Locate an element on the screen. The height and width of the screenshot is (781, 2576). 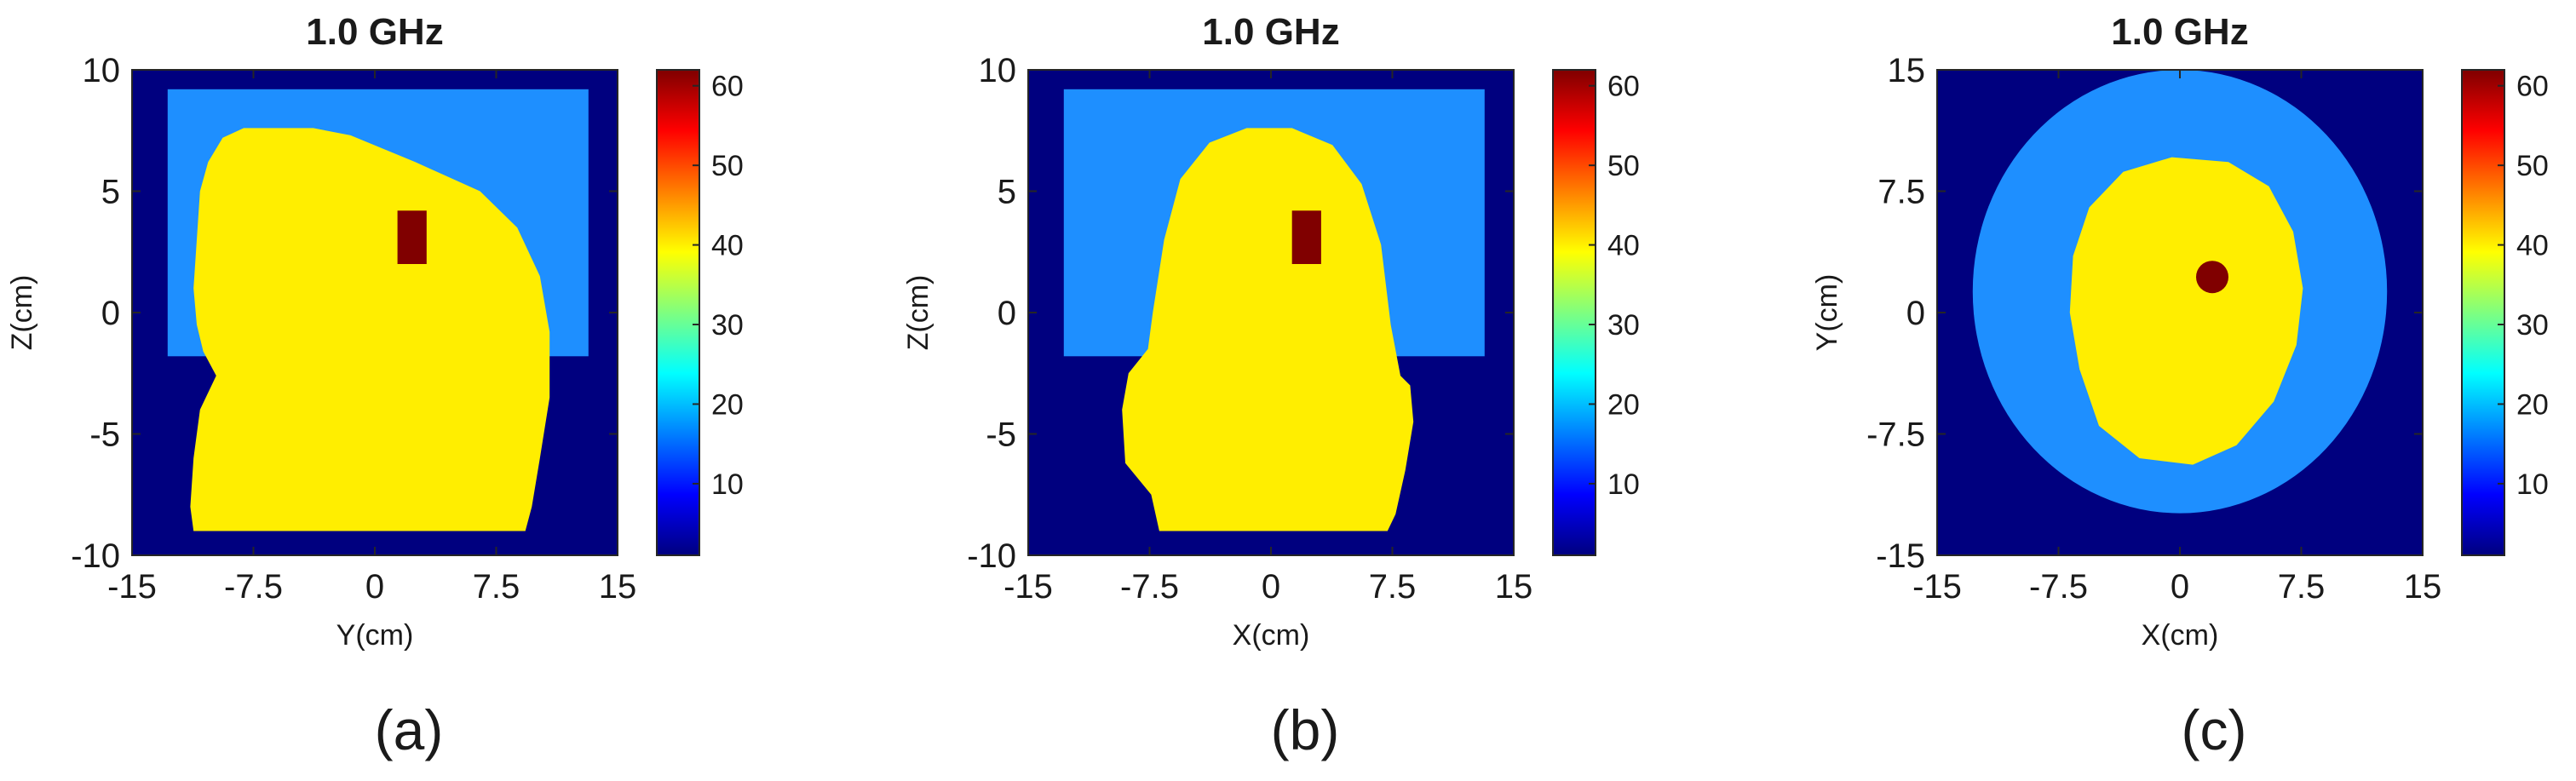
y-axis-label: Y(cm) is located at coordinates (1827, 313).